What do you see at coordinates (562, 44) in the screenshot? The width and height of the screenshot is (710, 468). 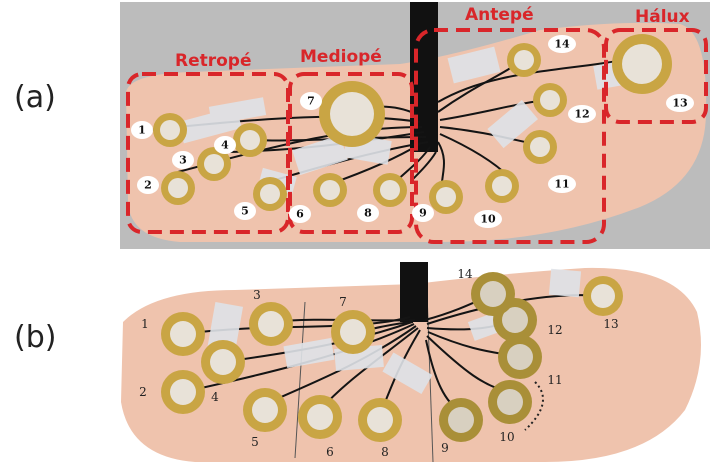 I see `sensor-label-14: 14` at bounding box center [562, 44].